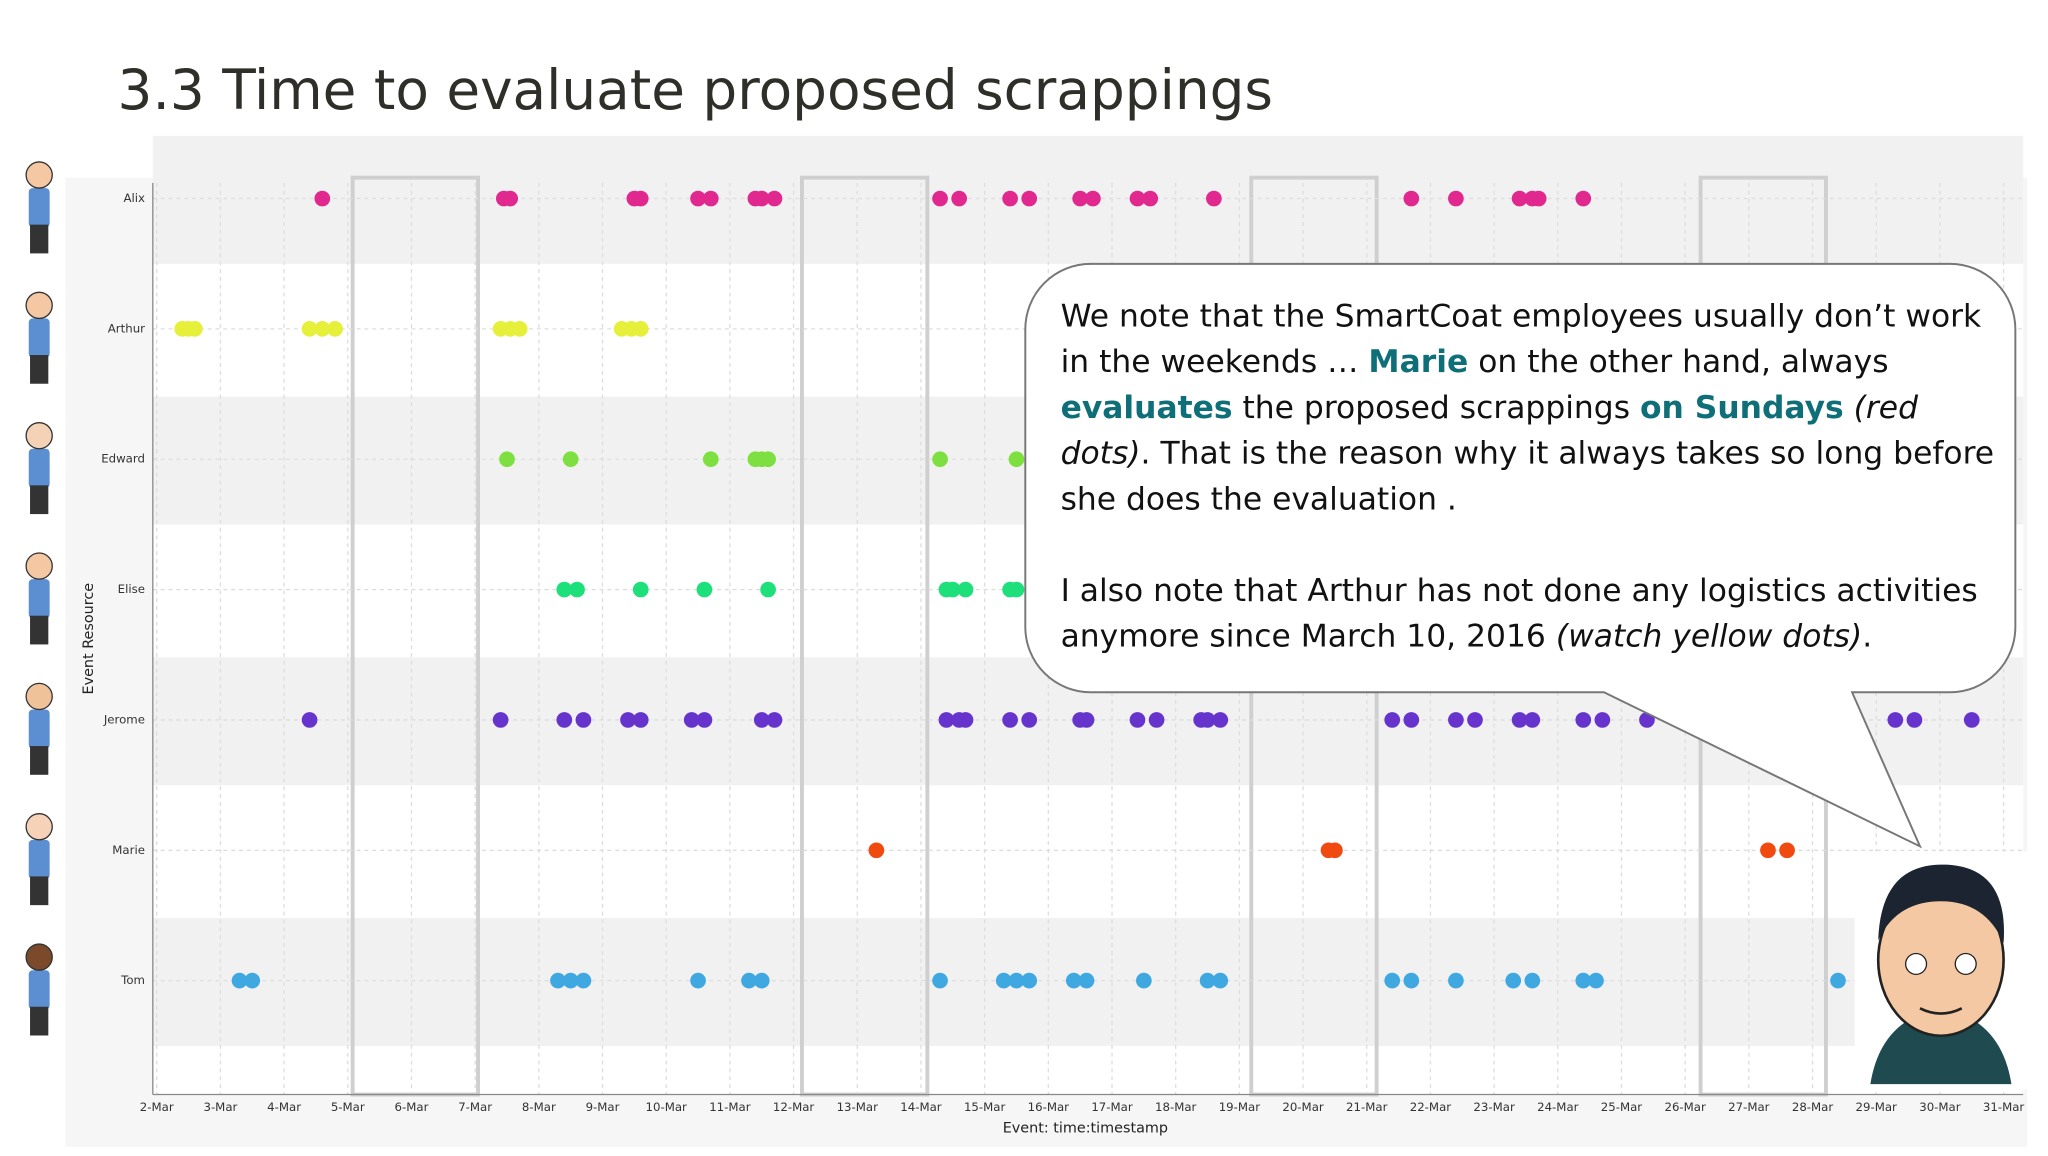  I want to click on avatar-hair, so click(1941, 904).